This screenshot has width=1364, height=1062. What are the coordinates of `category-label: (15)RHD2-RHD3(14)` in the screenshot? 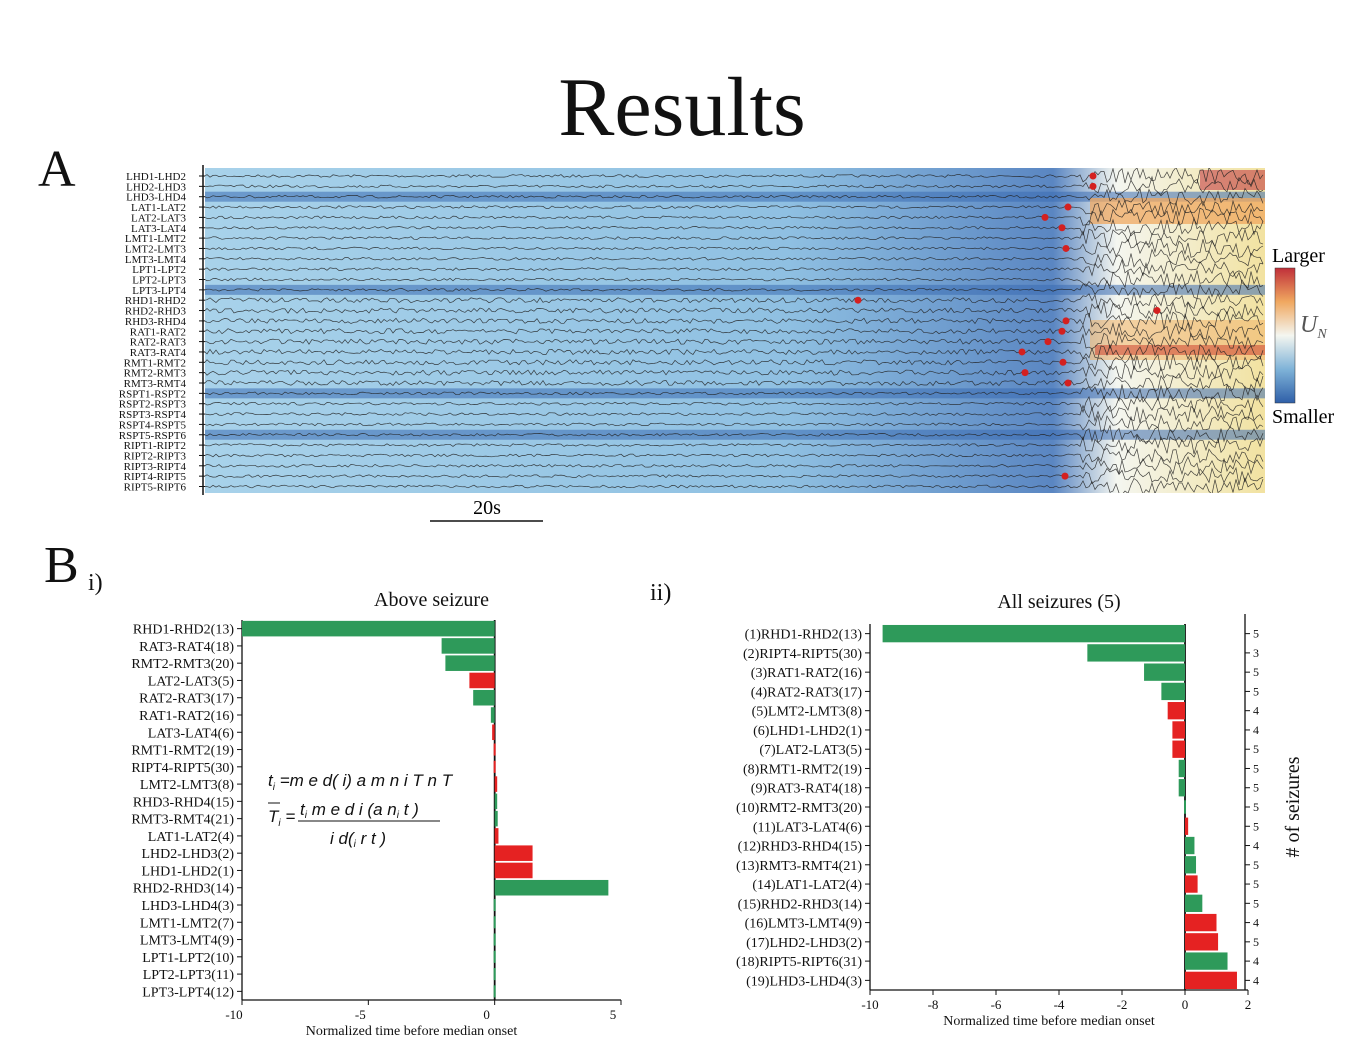 It's located at (800, 904).